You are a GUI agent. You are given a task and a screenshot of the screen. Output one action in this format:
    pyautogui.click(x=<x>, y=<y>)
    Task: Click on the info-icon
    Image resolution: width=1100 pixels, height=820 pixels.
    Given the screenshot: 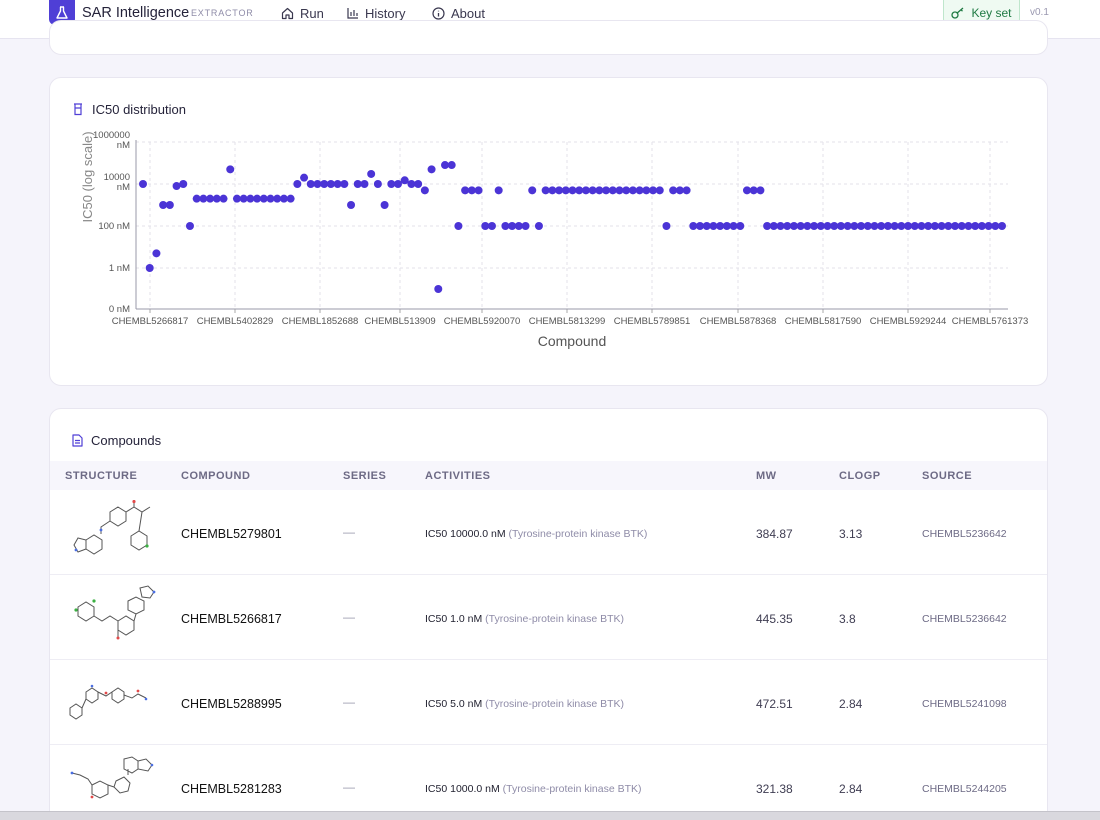 What is the action you would take?
    pyautogui.click(x=438, y=13)
    